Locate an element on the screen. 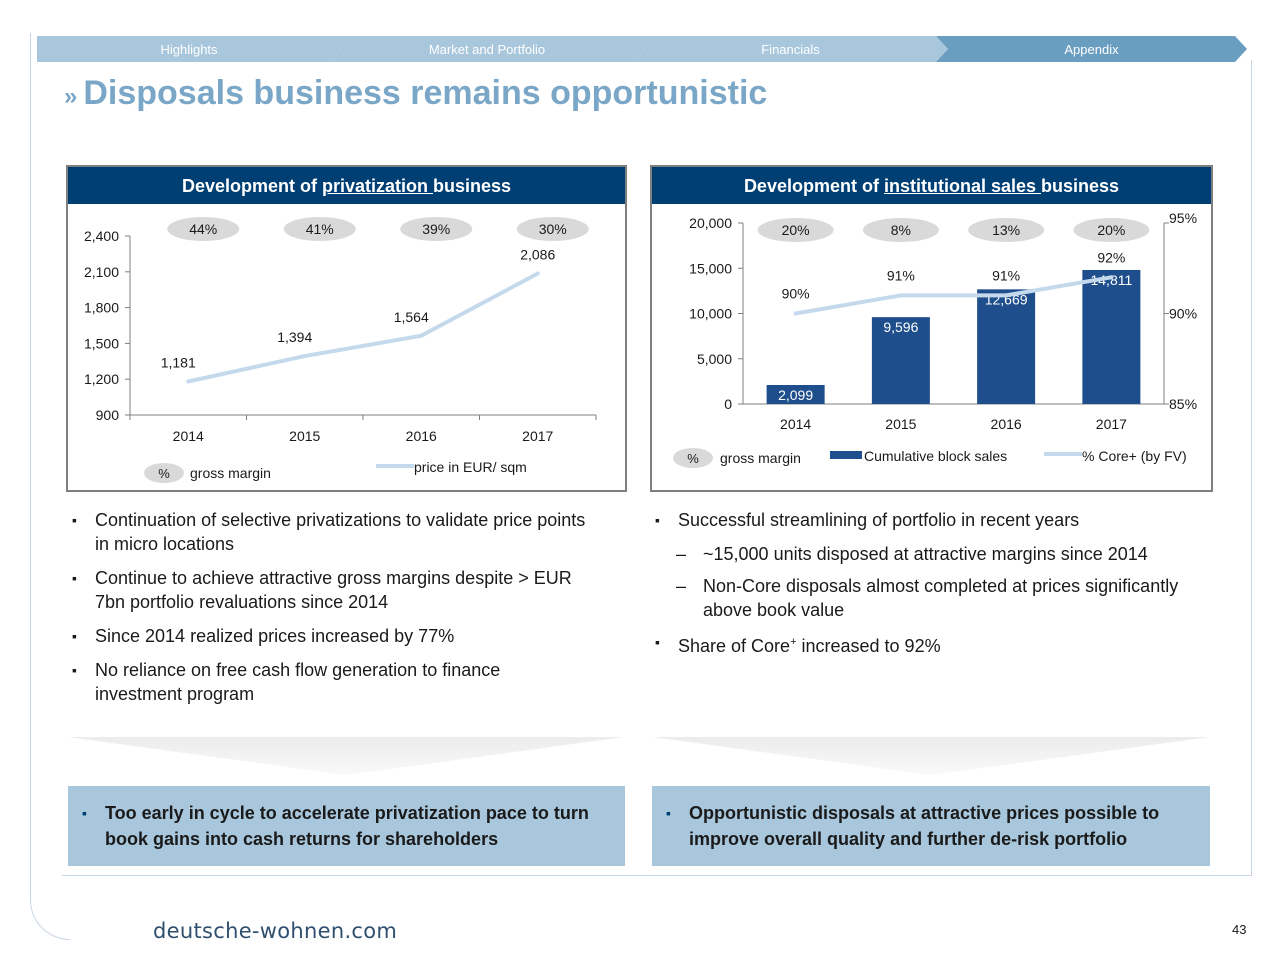 The image size is (1280, 960). tab-label: Market and Portfolio is located at coordinates (487, 49).